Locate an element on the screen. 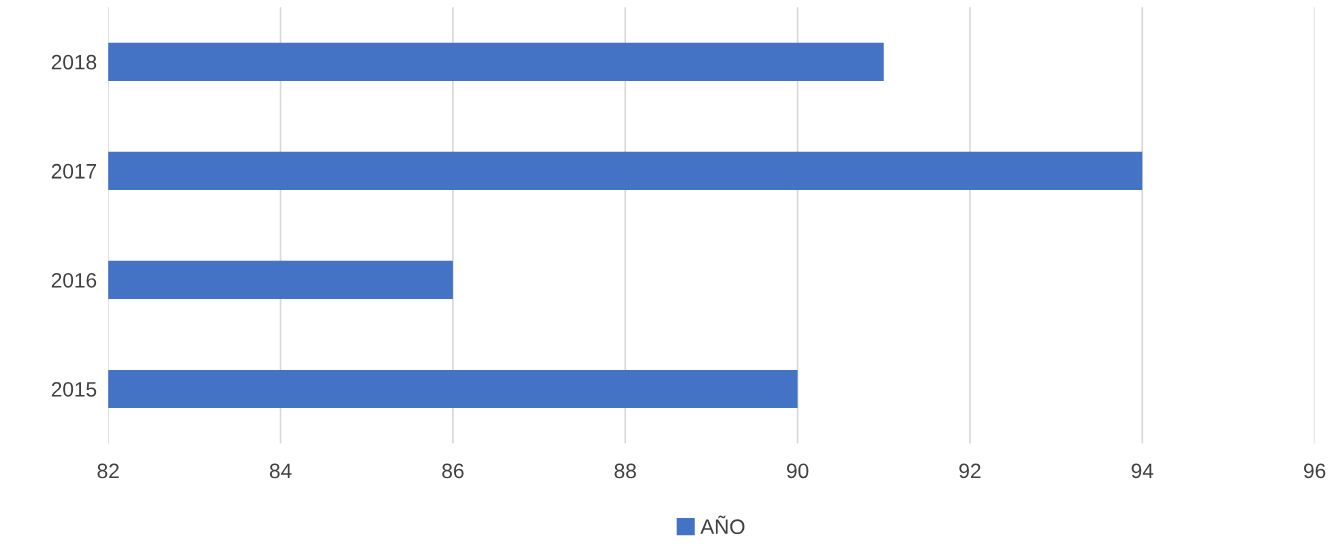 The height and width of the screenshot is (560, 1336). y-tick-label: 2017 is located at coordinates (74, 171).